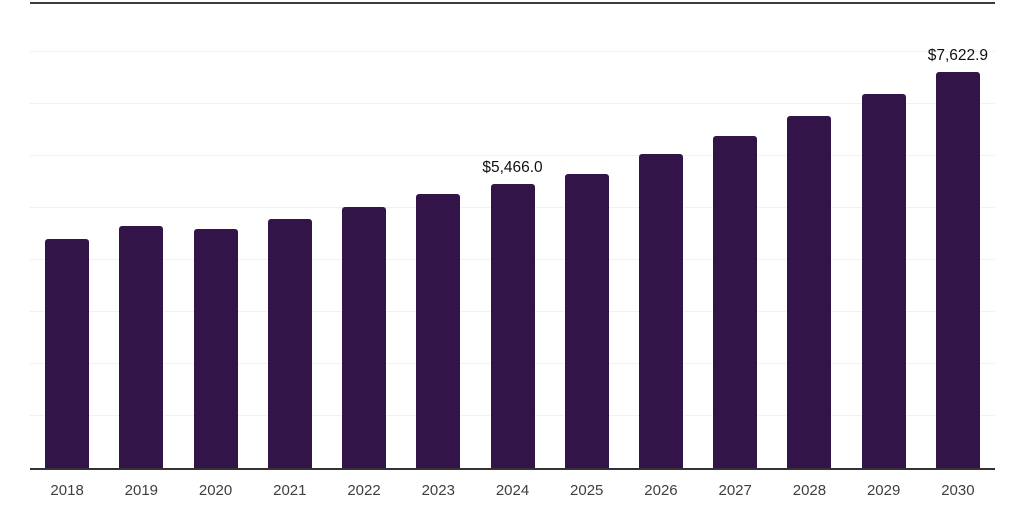 This screenshot has height=512, width=1024. Describe the element at coordinates (586, 321) in the screenshot. I see `bar-2025` at that location.